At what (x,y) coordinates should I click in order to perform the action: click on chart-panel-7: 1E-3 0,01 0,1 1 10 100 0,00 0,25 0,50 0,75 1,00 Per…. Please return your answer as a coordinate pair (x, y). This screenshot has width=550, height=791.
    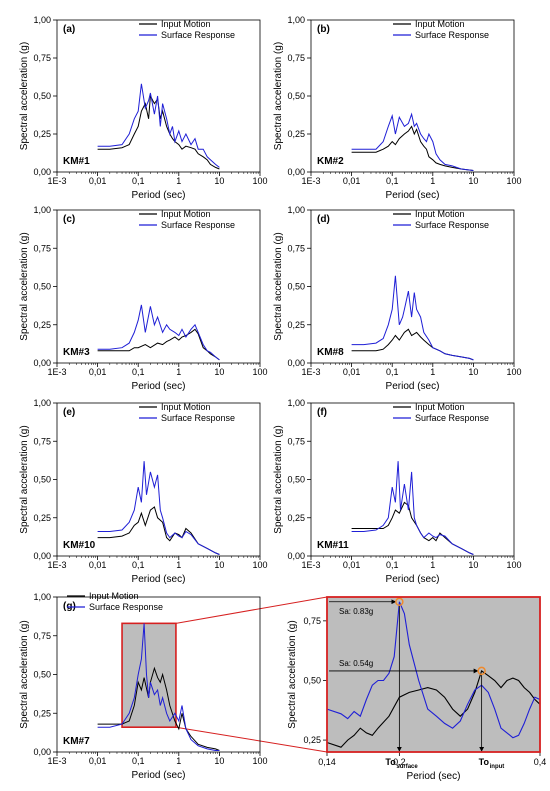
    Looking at the image, I should click on (173, 686).